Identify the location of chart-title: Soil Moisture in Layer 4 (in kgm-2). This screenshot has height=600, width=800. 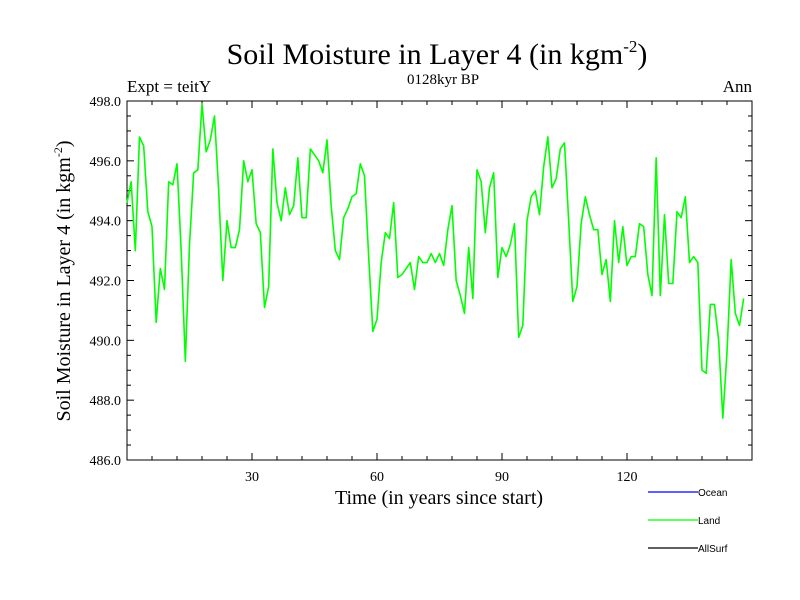
(437, 54).